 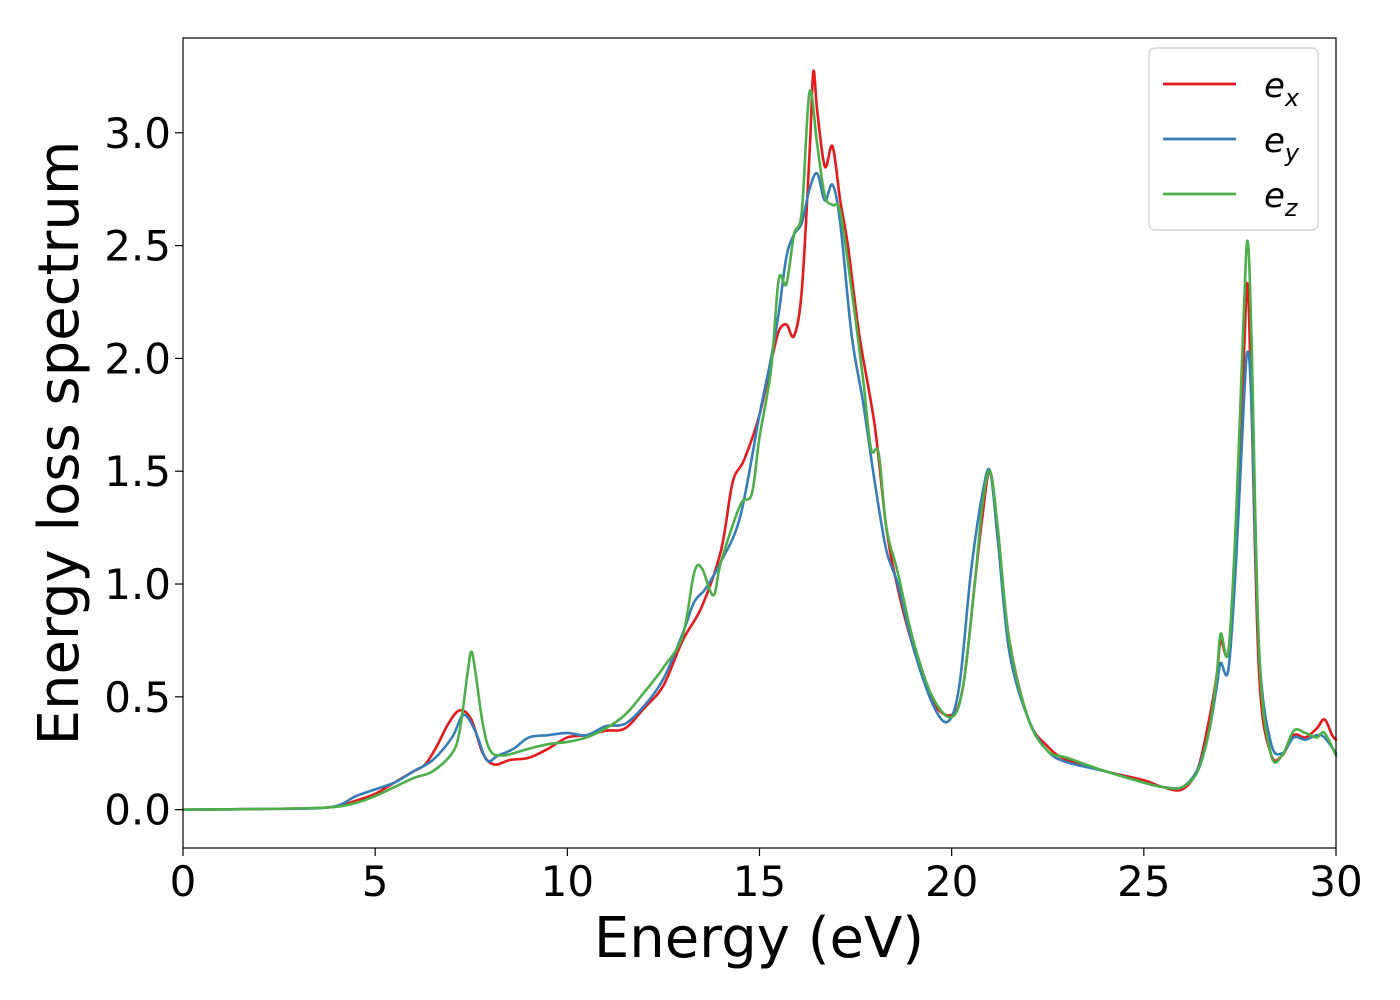 I want to click on y-tick-label: 2.0, so click(x=137, y=358).